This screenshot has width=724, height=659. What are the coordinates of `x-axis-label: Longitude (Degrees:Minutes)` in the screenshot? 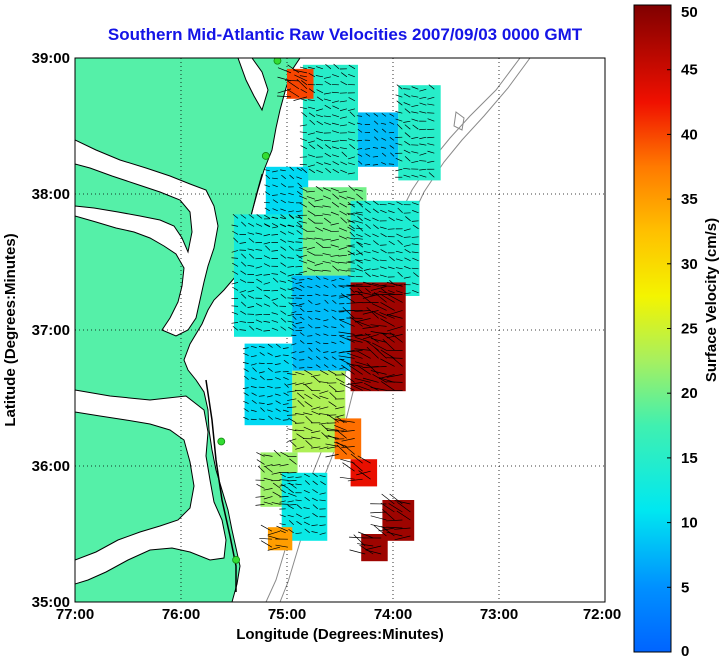 It's located at (340, 634).